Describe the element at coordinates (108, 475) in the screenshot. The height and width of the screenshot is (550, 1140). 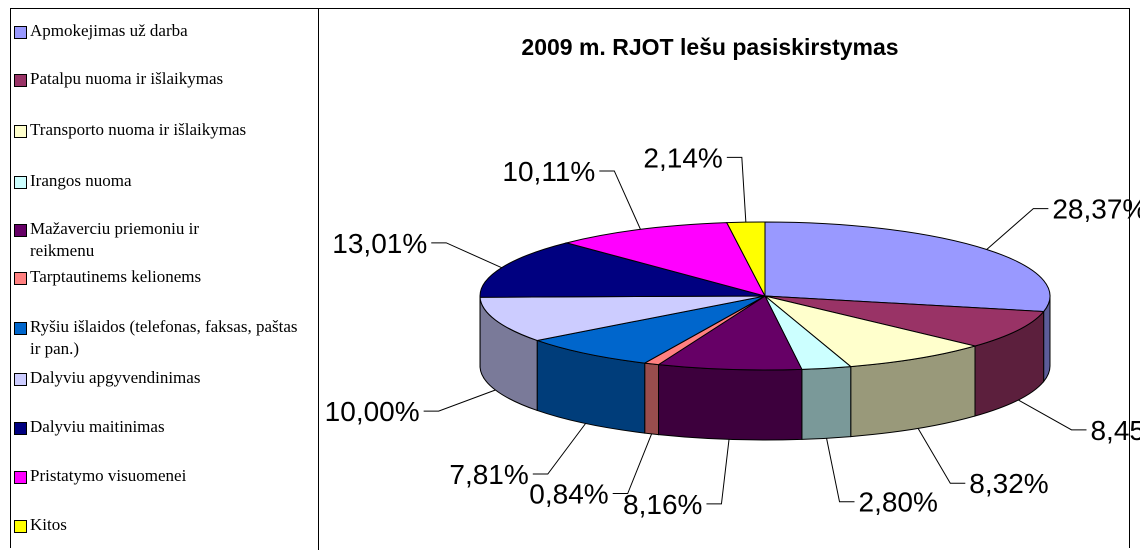
I see `legend-label: Pristatymo visuomenei` at that location.